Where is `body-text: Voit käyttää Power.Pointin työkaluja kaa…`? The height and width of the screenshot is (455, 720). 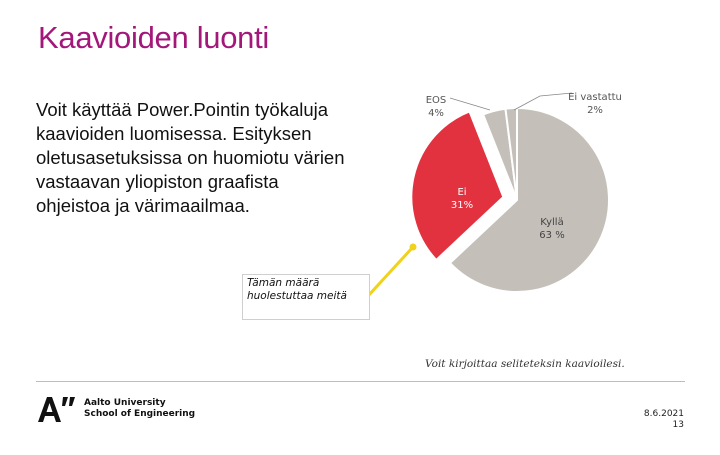
body-text: Voit käyttää Power.Pointin työkaluja kaa… is located at coordinates (190, 157).